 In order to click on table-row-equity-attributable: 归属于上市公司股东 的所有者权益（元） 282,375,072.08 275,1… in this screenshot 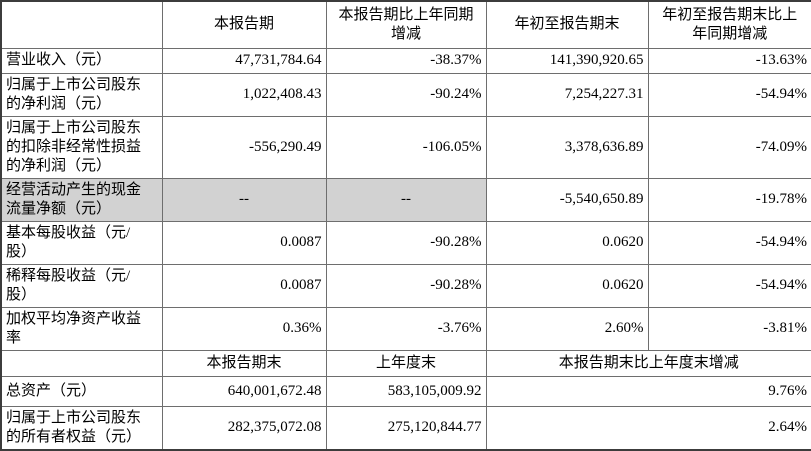, I will do `click(405, 427)`.